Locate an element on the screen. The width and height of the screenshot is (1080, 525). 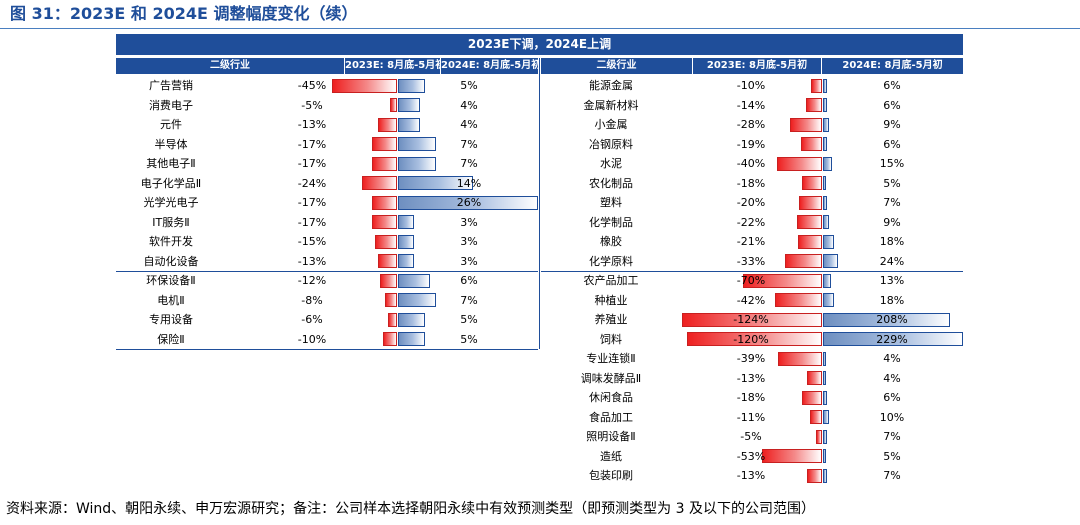
left-industry-name: 其他电子Ⅱ is located at coordinates (171, 163).